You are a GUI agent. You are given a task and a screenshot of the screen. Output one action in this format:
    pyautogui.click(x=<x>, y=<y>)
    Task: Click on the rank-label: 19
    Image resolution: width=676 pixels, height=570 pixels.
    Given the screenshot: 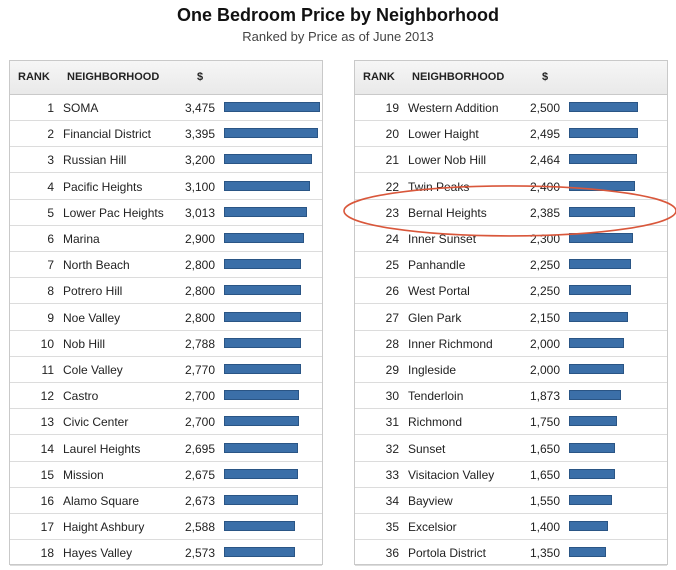 What is the action you would take?
    pyautogui.click(x=392, y=108)
    